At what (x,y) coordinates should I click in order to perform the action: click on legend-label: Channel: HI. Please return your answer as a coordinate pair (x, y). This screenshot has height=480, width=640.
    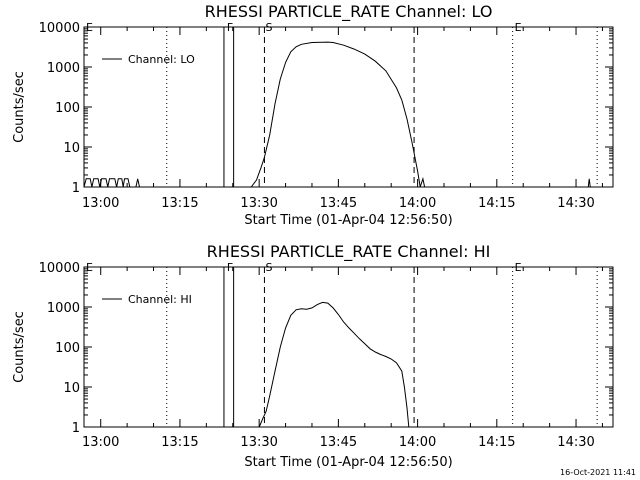
    Looking at the image, I should click on (160, 299).